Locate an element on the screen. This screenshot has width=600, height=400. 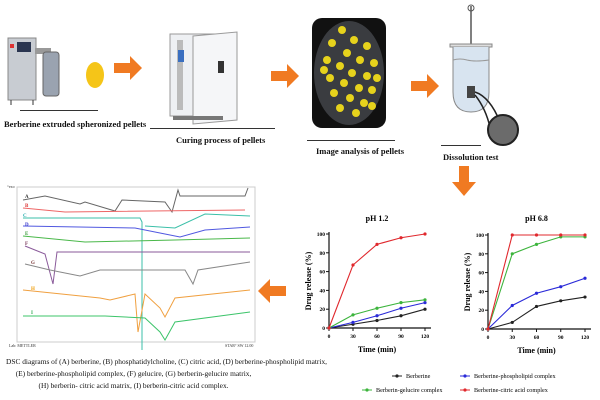
dsc-curve-label: E is located at coordinates (27, 234).